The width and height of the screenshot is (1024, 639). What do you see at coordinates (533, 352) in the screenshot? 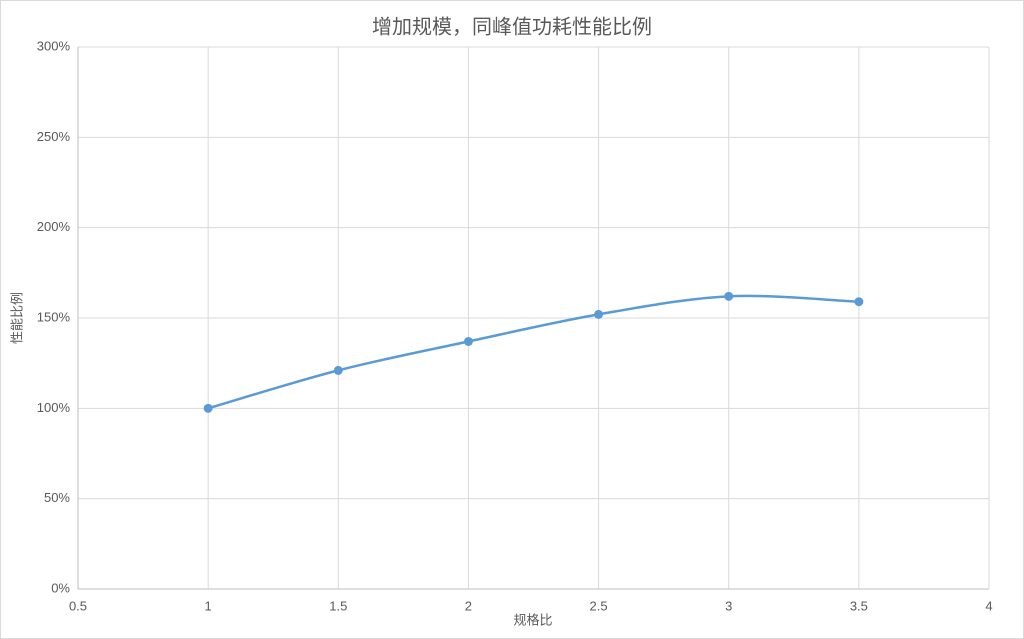
I see `series-line` at bounding box center [533, 352].